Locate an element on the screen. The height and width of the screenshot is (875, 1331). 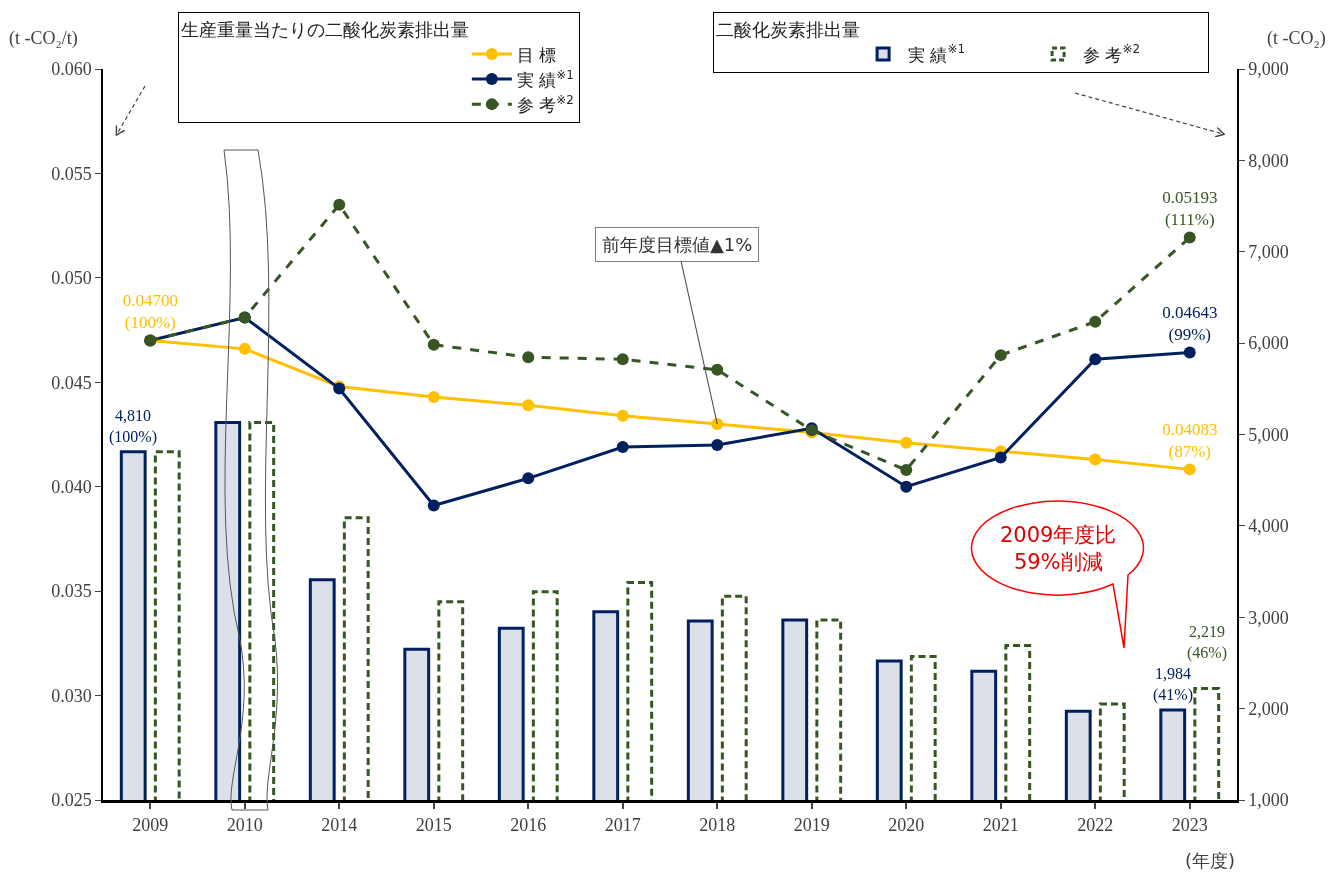
x-tick-label: 2018 is located at coordinates (717, 824).